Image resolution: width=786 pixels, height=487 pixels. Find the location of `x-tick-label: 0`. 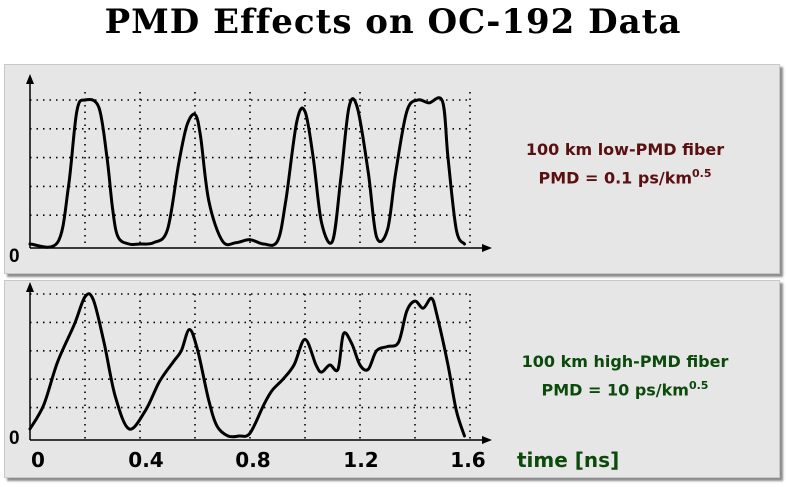

x-tick-label: 0 is located at coordinates (38, 460).